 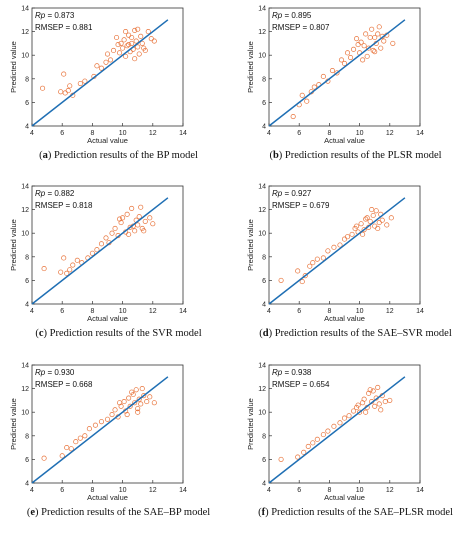 What do you see at coordinates (55, 372) in the screenshot?
I see `rp-stat: Rp = 0.930` at bounding box center [55, 372].